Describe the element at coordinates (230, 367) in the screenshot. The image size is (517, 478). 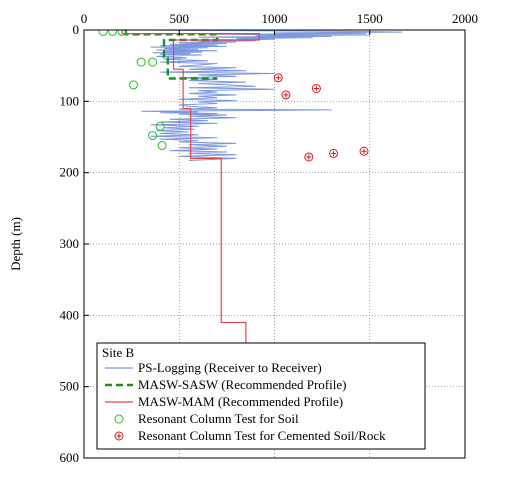
I see `legend-label-ps-logging: PS-Logging (Receiver to Receiver)` at that location.